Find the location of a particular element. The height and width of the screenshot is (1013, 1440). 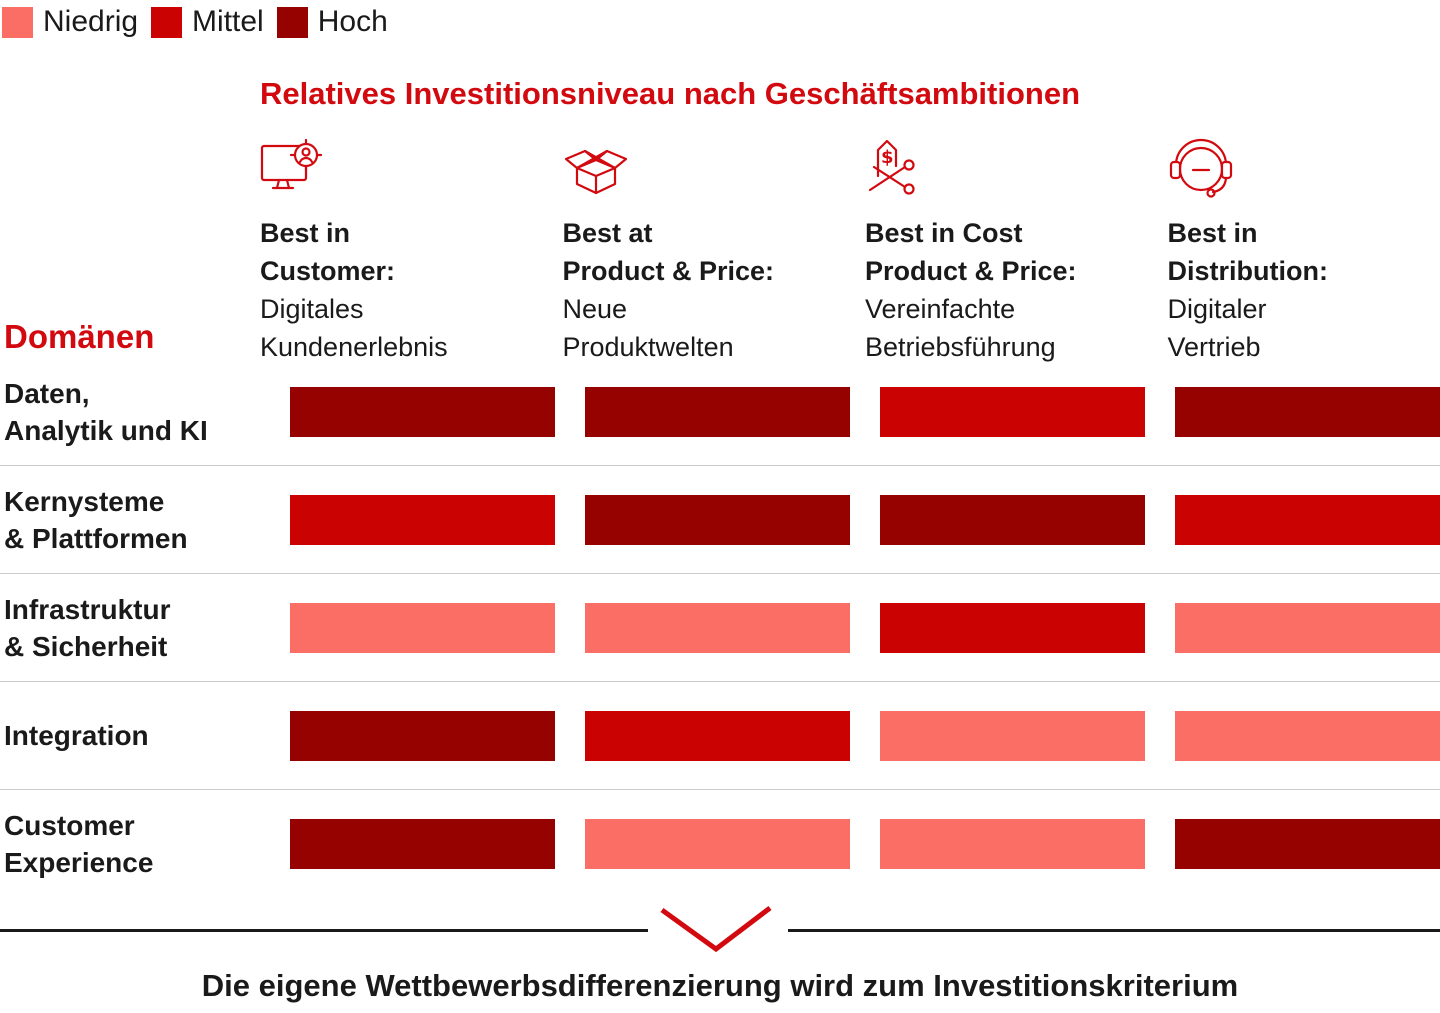

domains-axis-label: Domänen is located at coordinates (79, 336).